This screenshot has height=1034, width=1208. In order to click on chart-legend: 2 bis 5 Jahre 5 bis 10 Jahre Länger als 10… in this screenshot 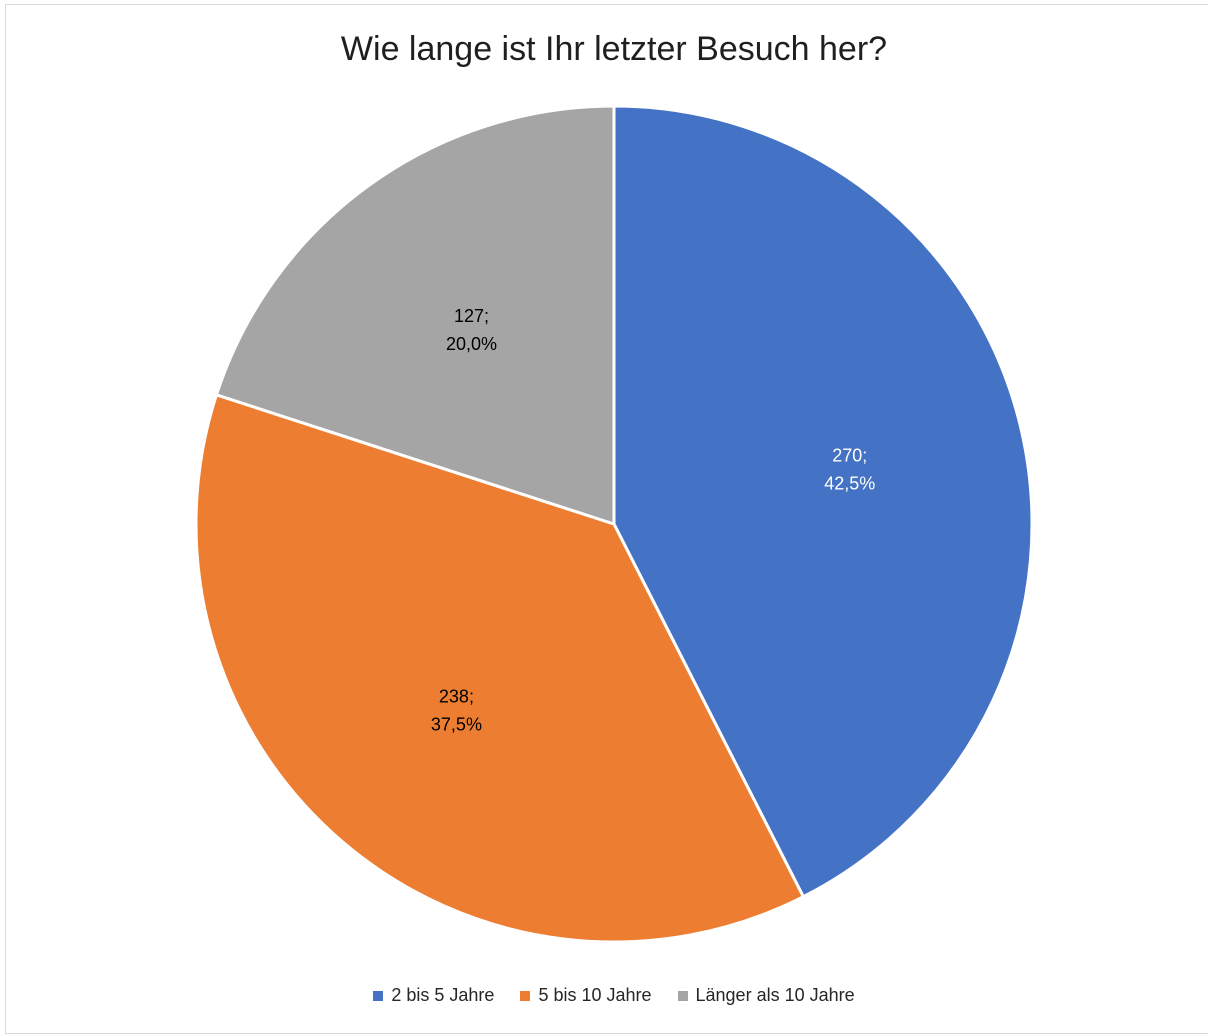, I will do `click(604, 995)`.